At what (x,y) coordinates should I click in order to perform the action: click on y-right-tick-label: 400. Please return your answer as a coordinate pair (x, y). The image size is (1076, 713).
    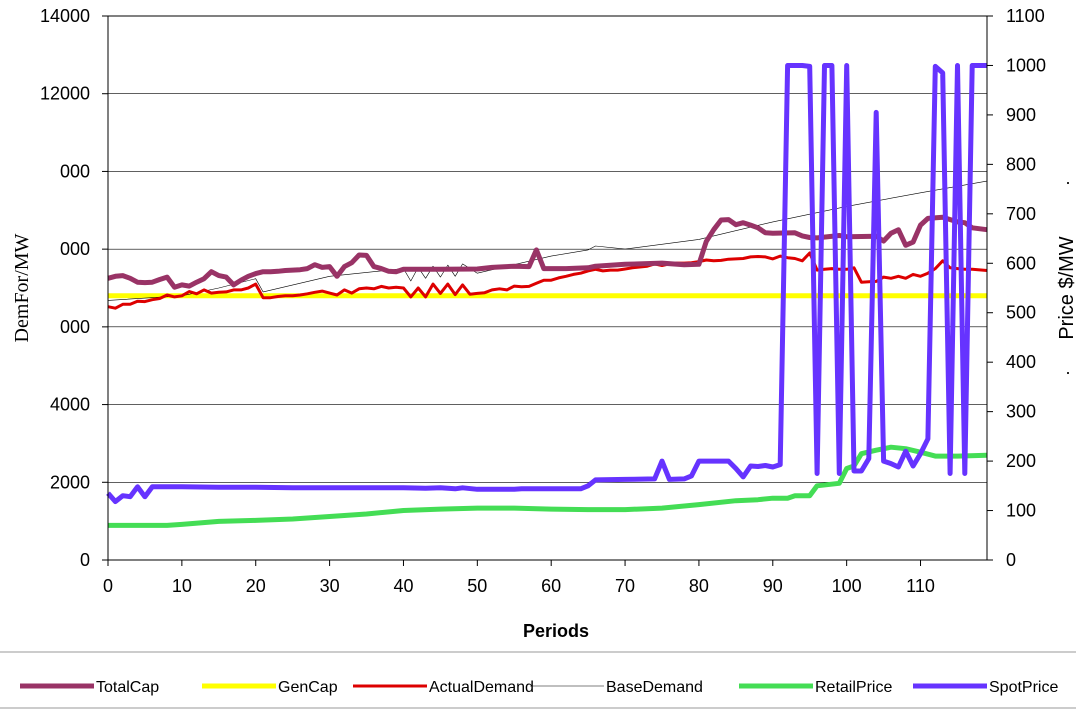
    Looking at the image, I should click on (1021, 362).